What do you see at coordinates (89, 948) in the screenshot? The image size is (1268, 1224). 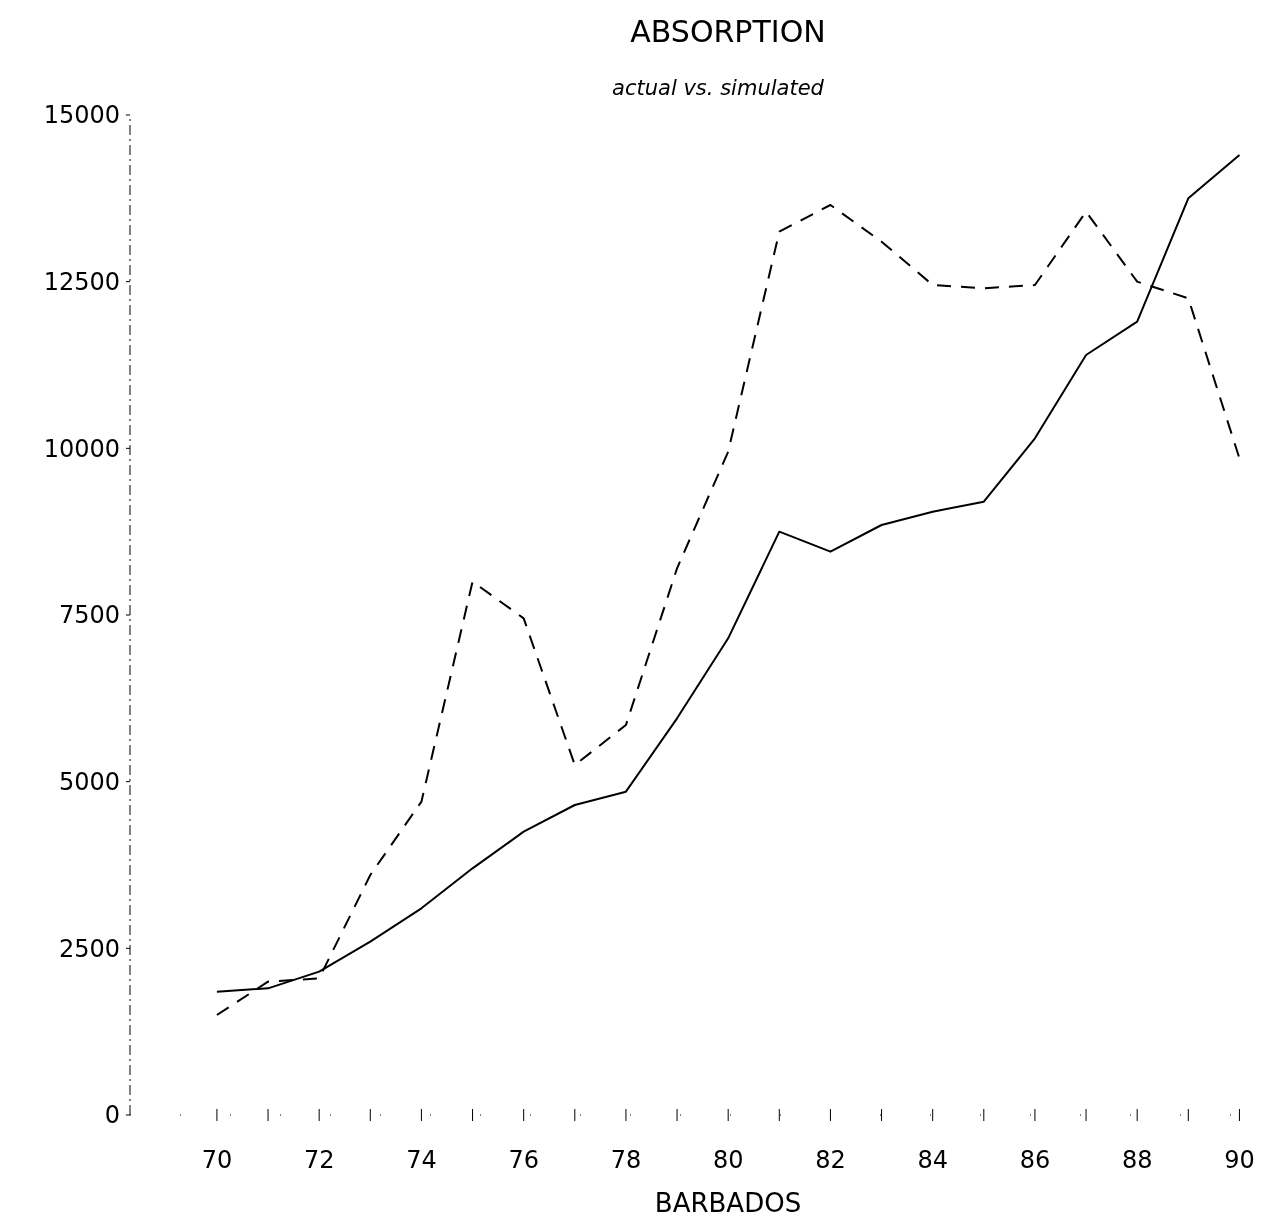 I see `y-tick-label: 2500` at bounding box center [89, 948].